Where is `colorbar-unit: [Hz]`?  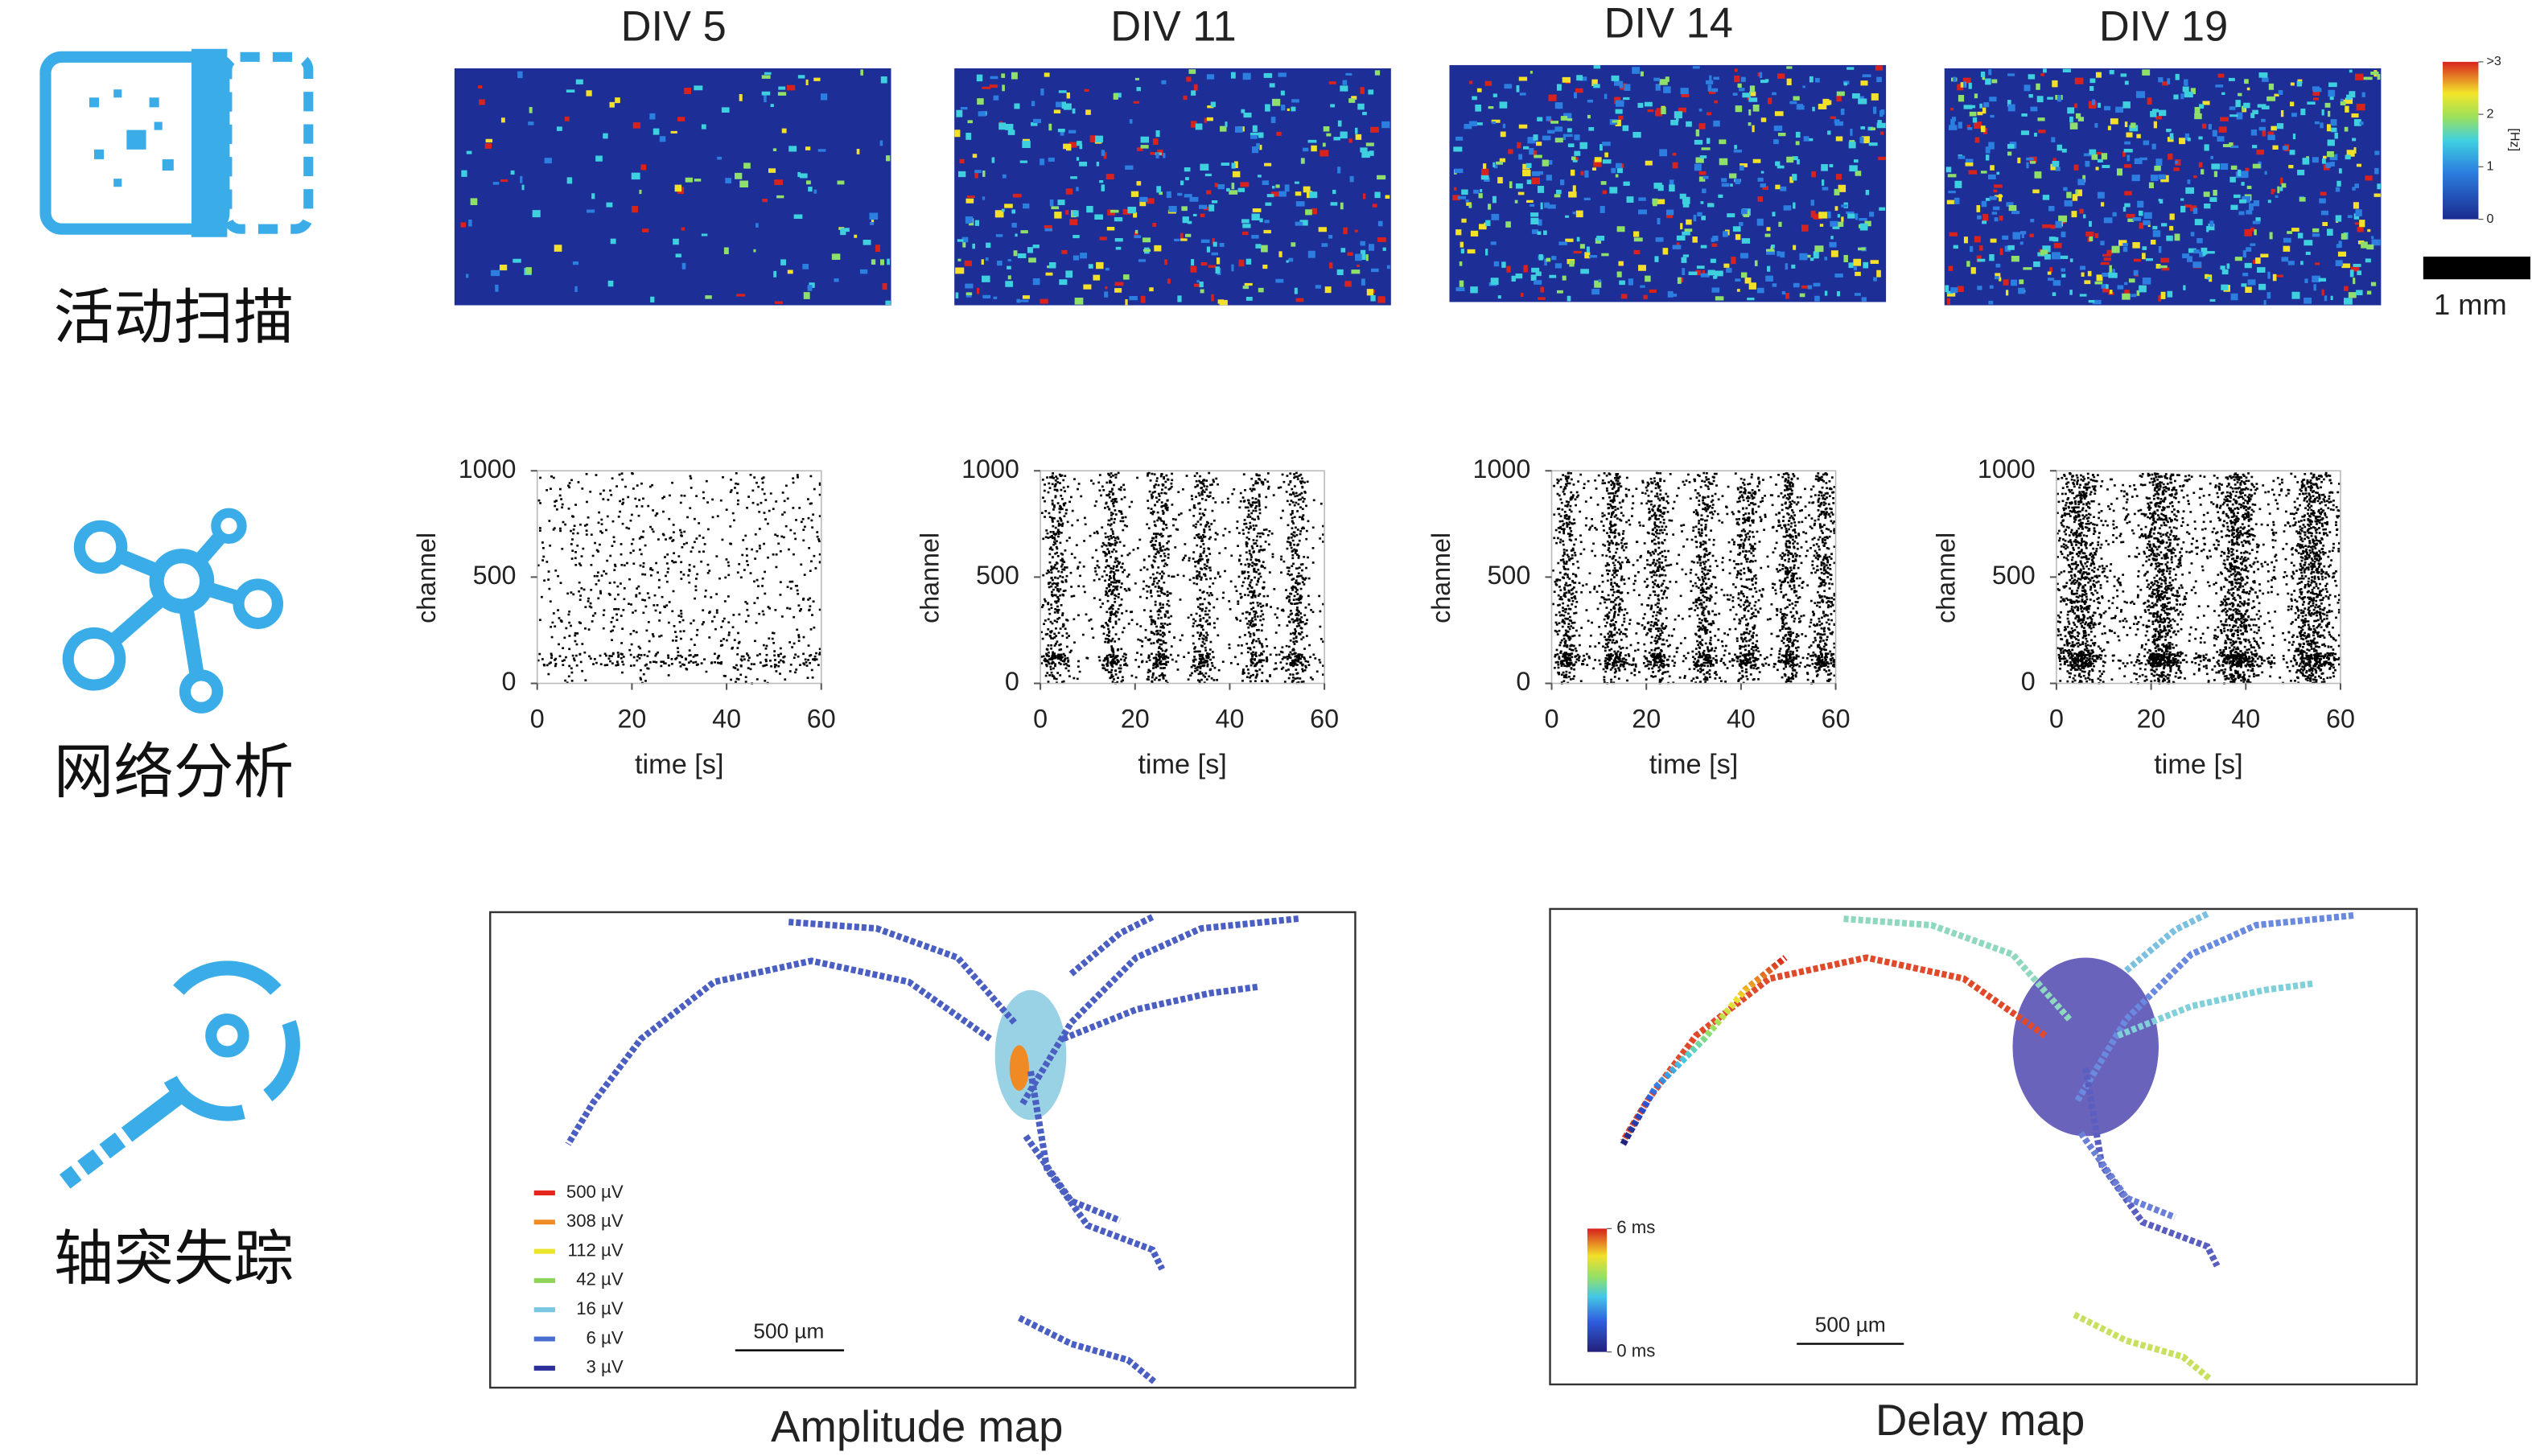
colorbar-unit: [Hz] is located at coordinates (2515, 140).